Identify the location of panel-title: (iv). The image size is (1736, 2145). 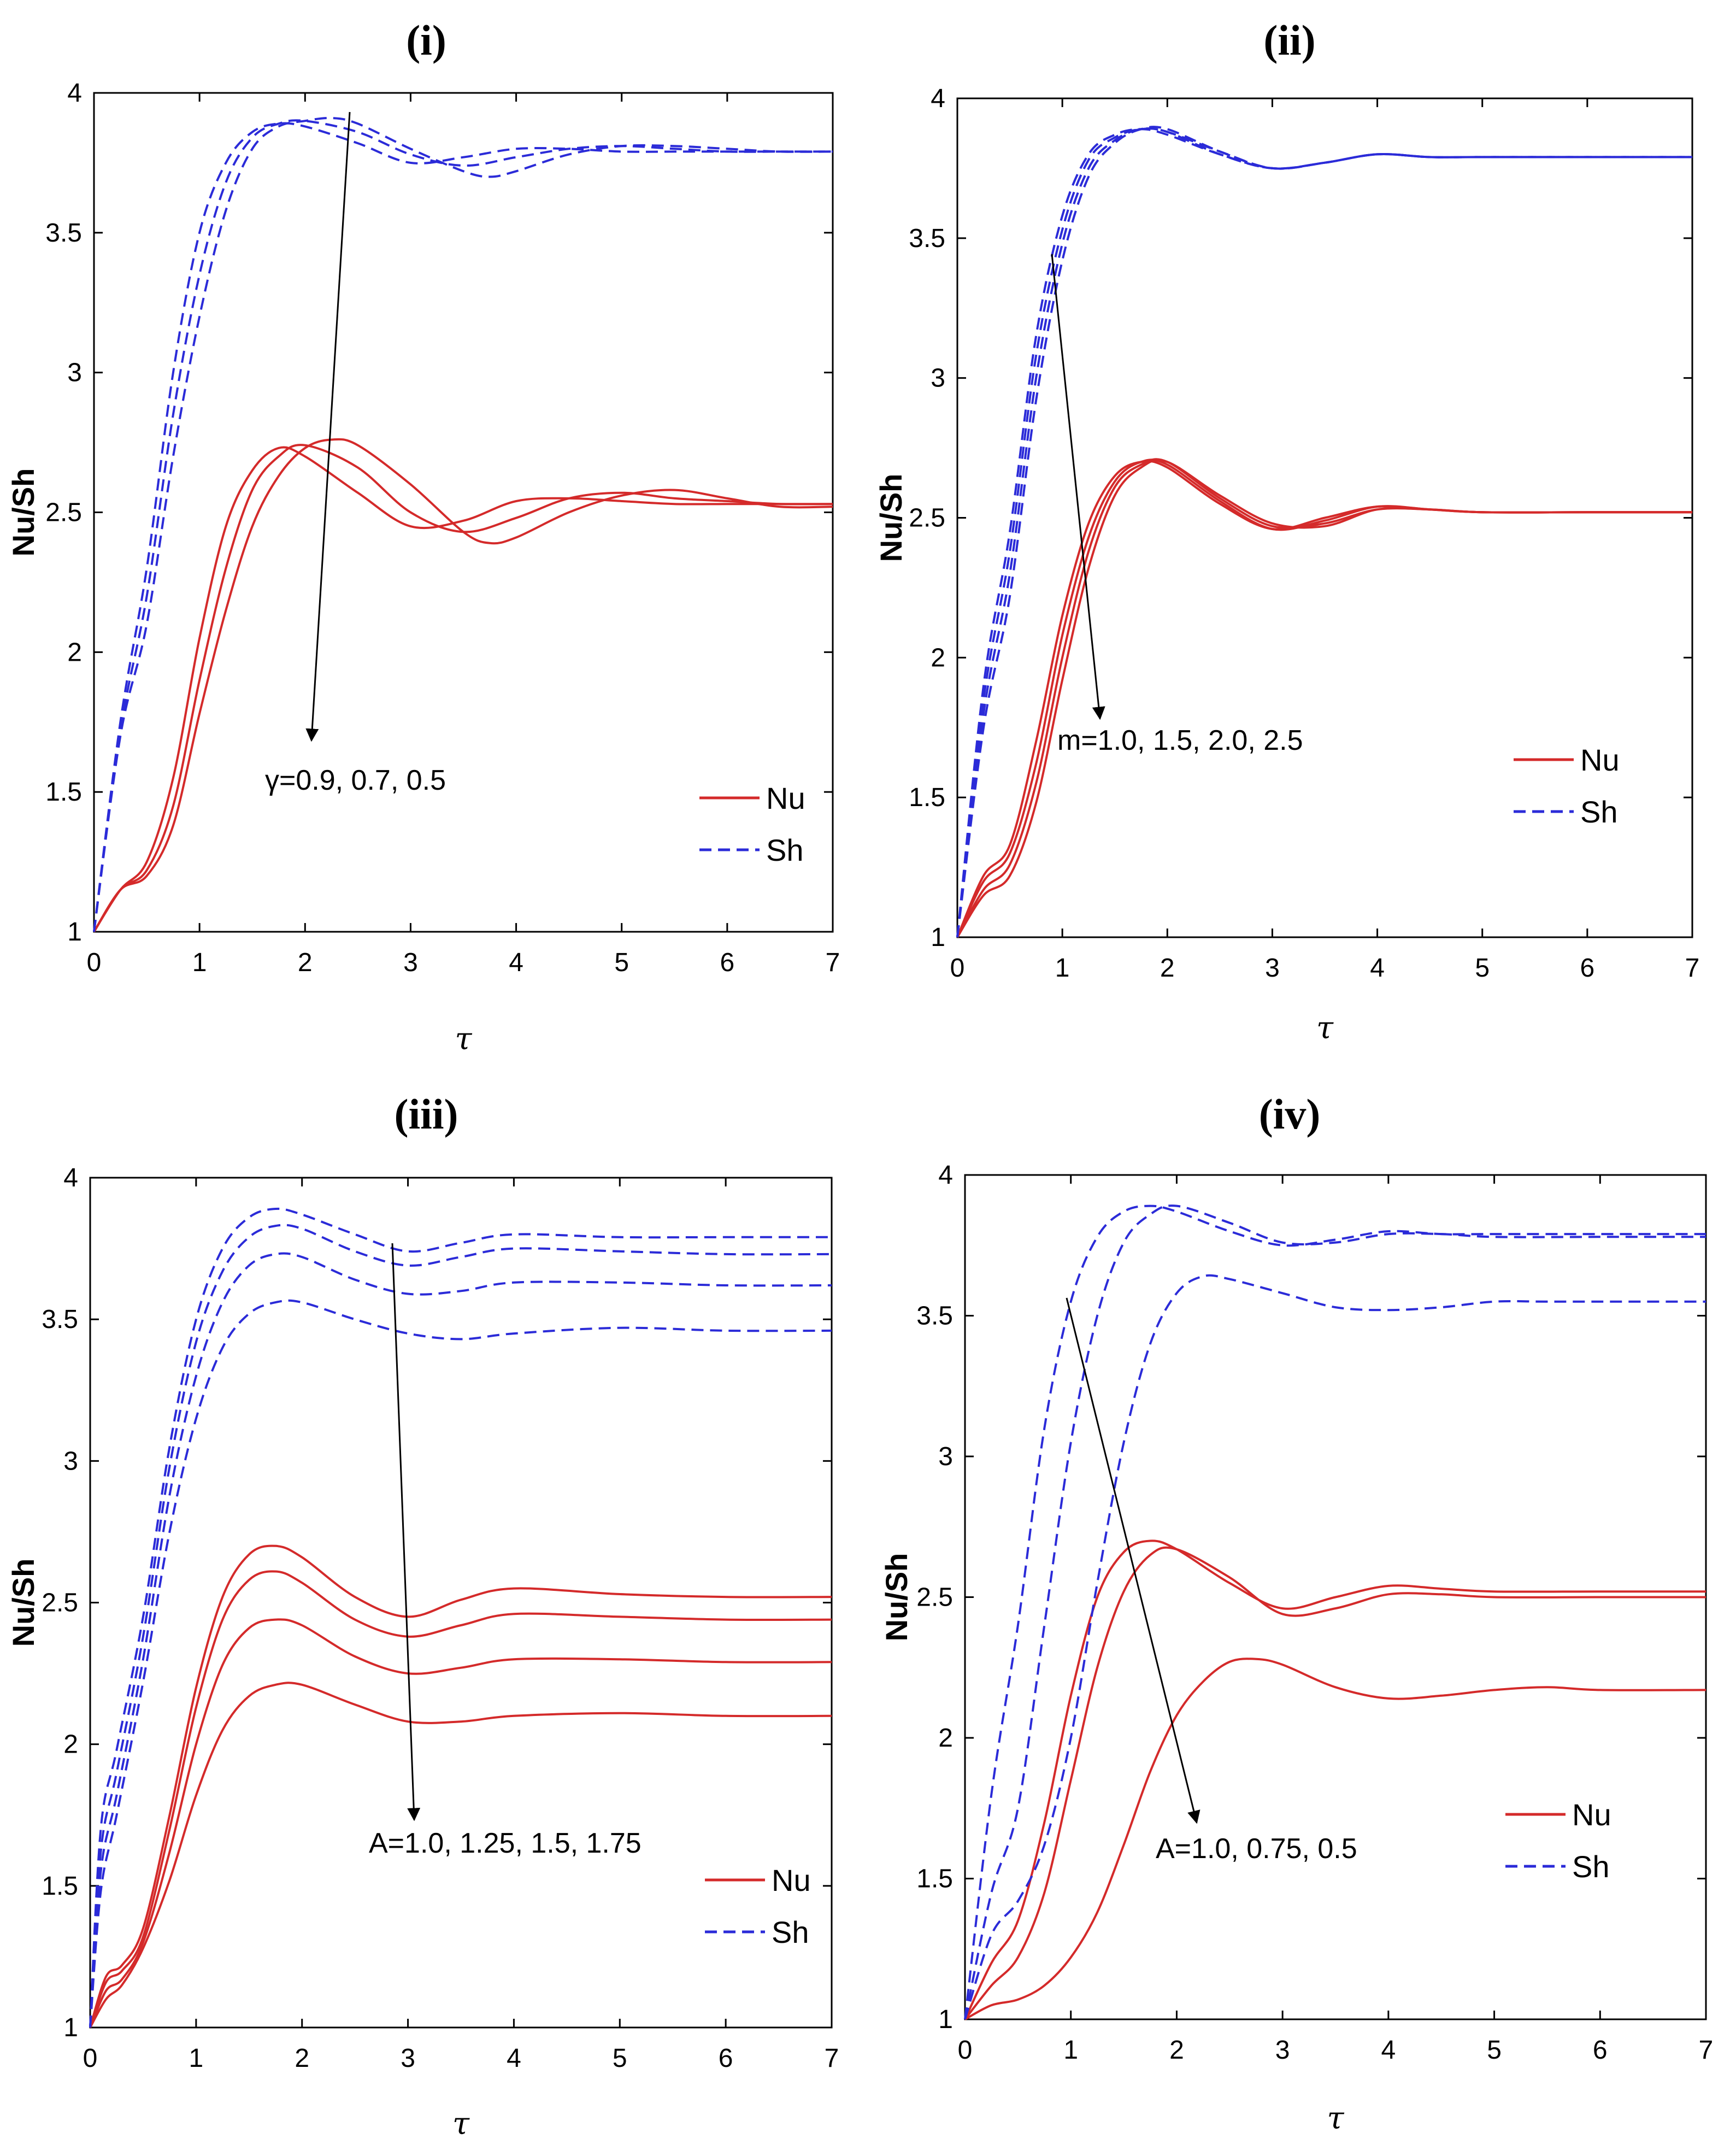
(1290, 1114).